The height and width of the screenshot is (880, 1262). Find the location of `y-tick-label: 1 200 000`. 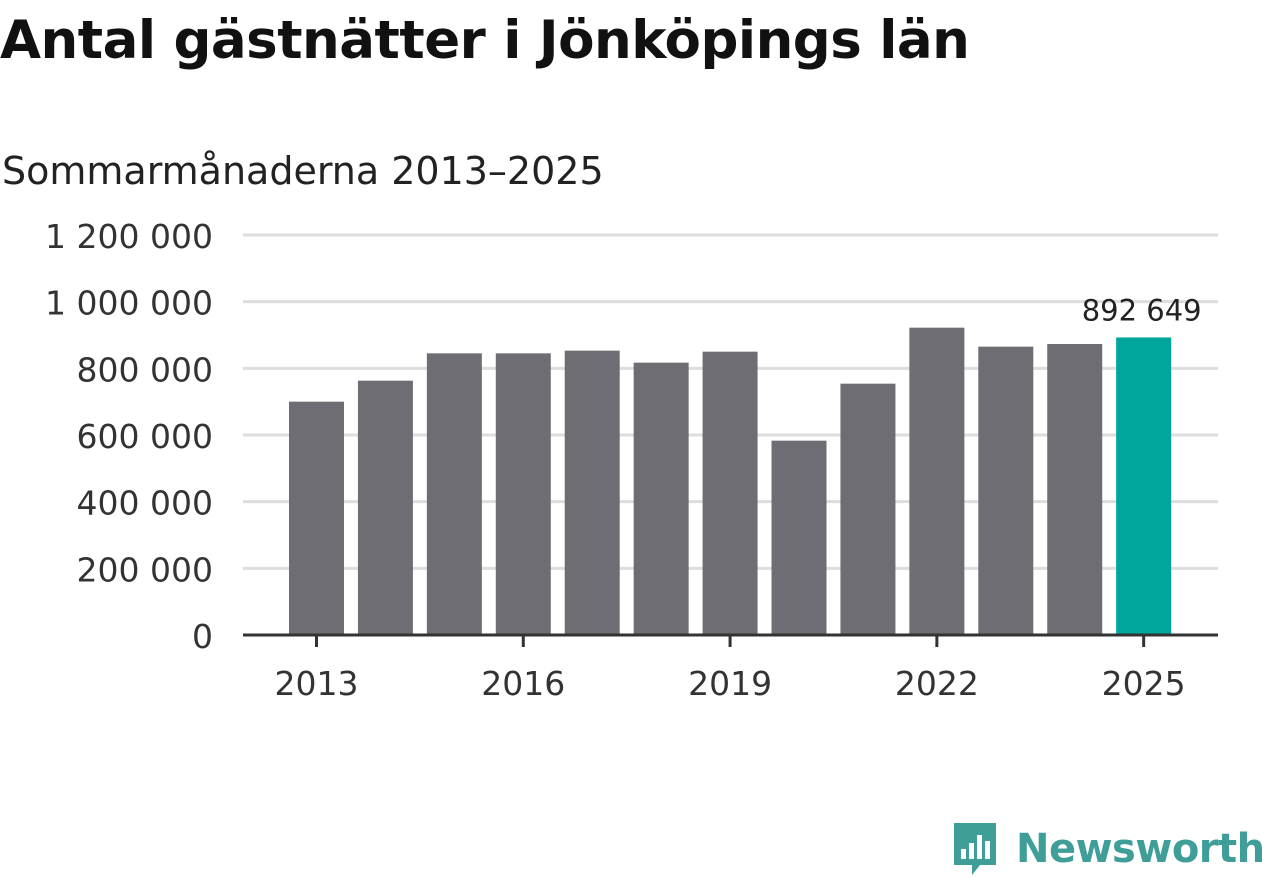

y-tick-label: 1 200 000 is located at coordinates (129, 236).